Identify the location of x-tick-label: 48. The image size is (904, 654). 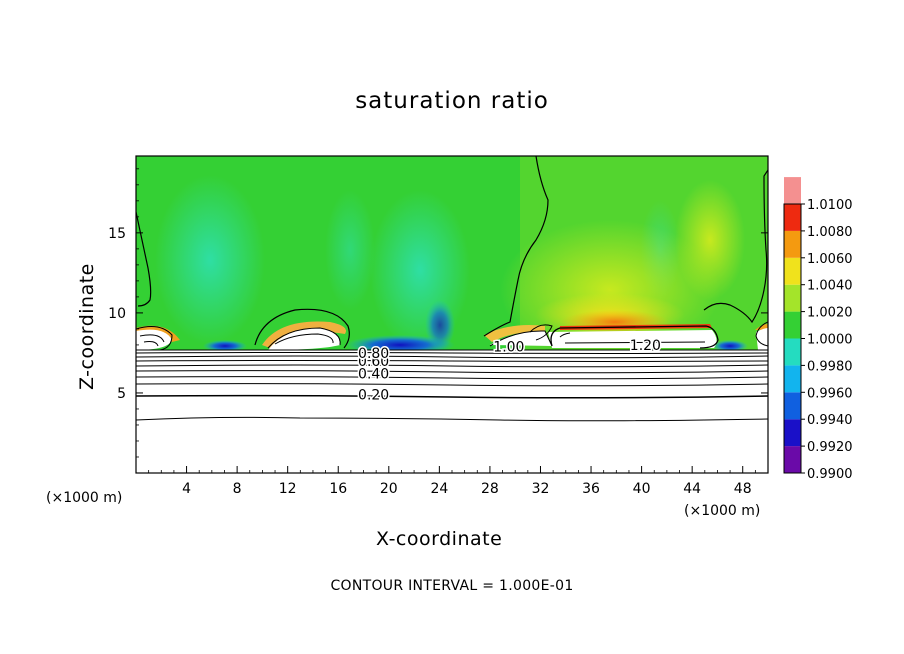
(743, 489).